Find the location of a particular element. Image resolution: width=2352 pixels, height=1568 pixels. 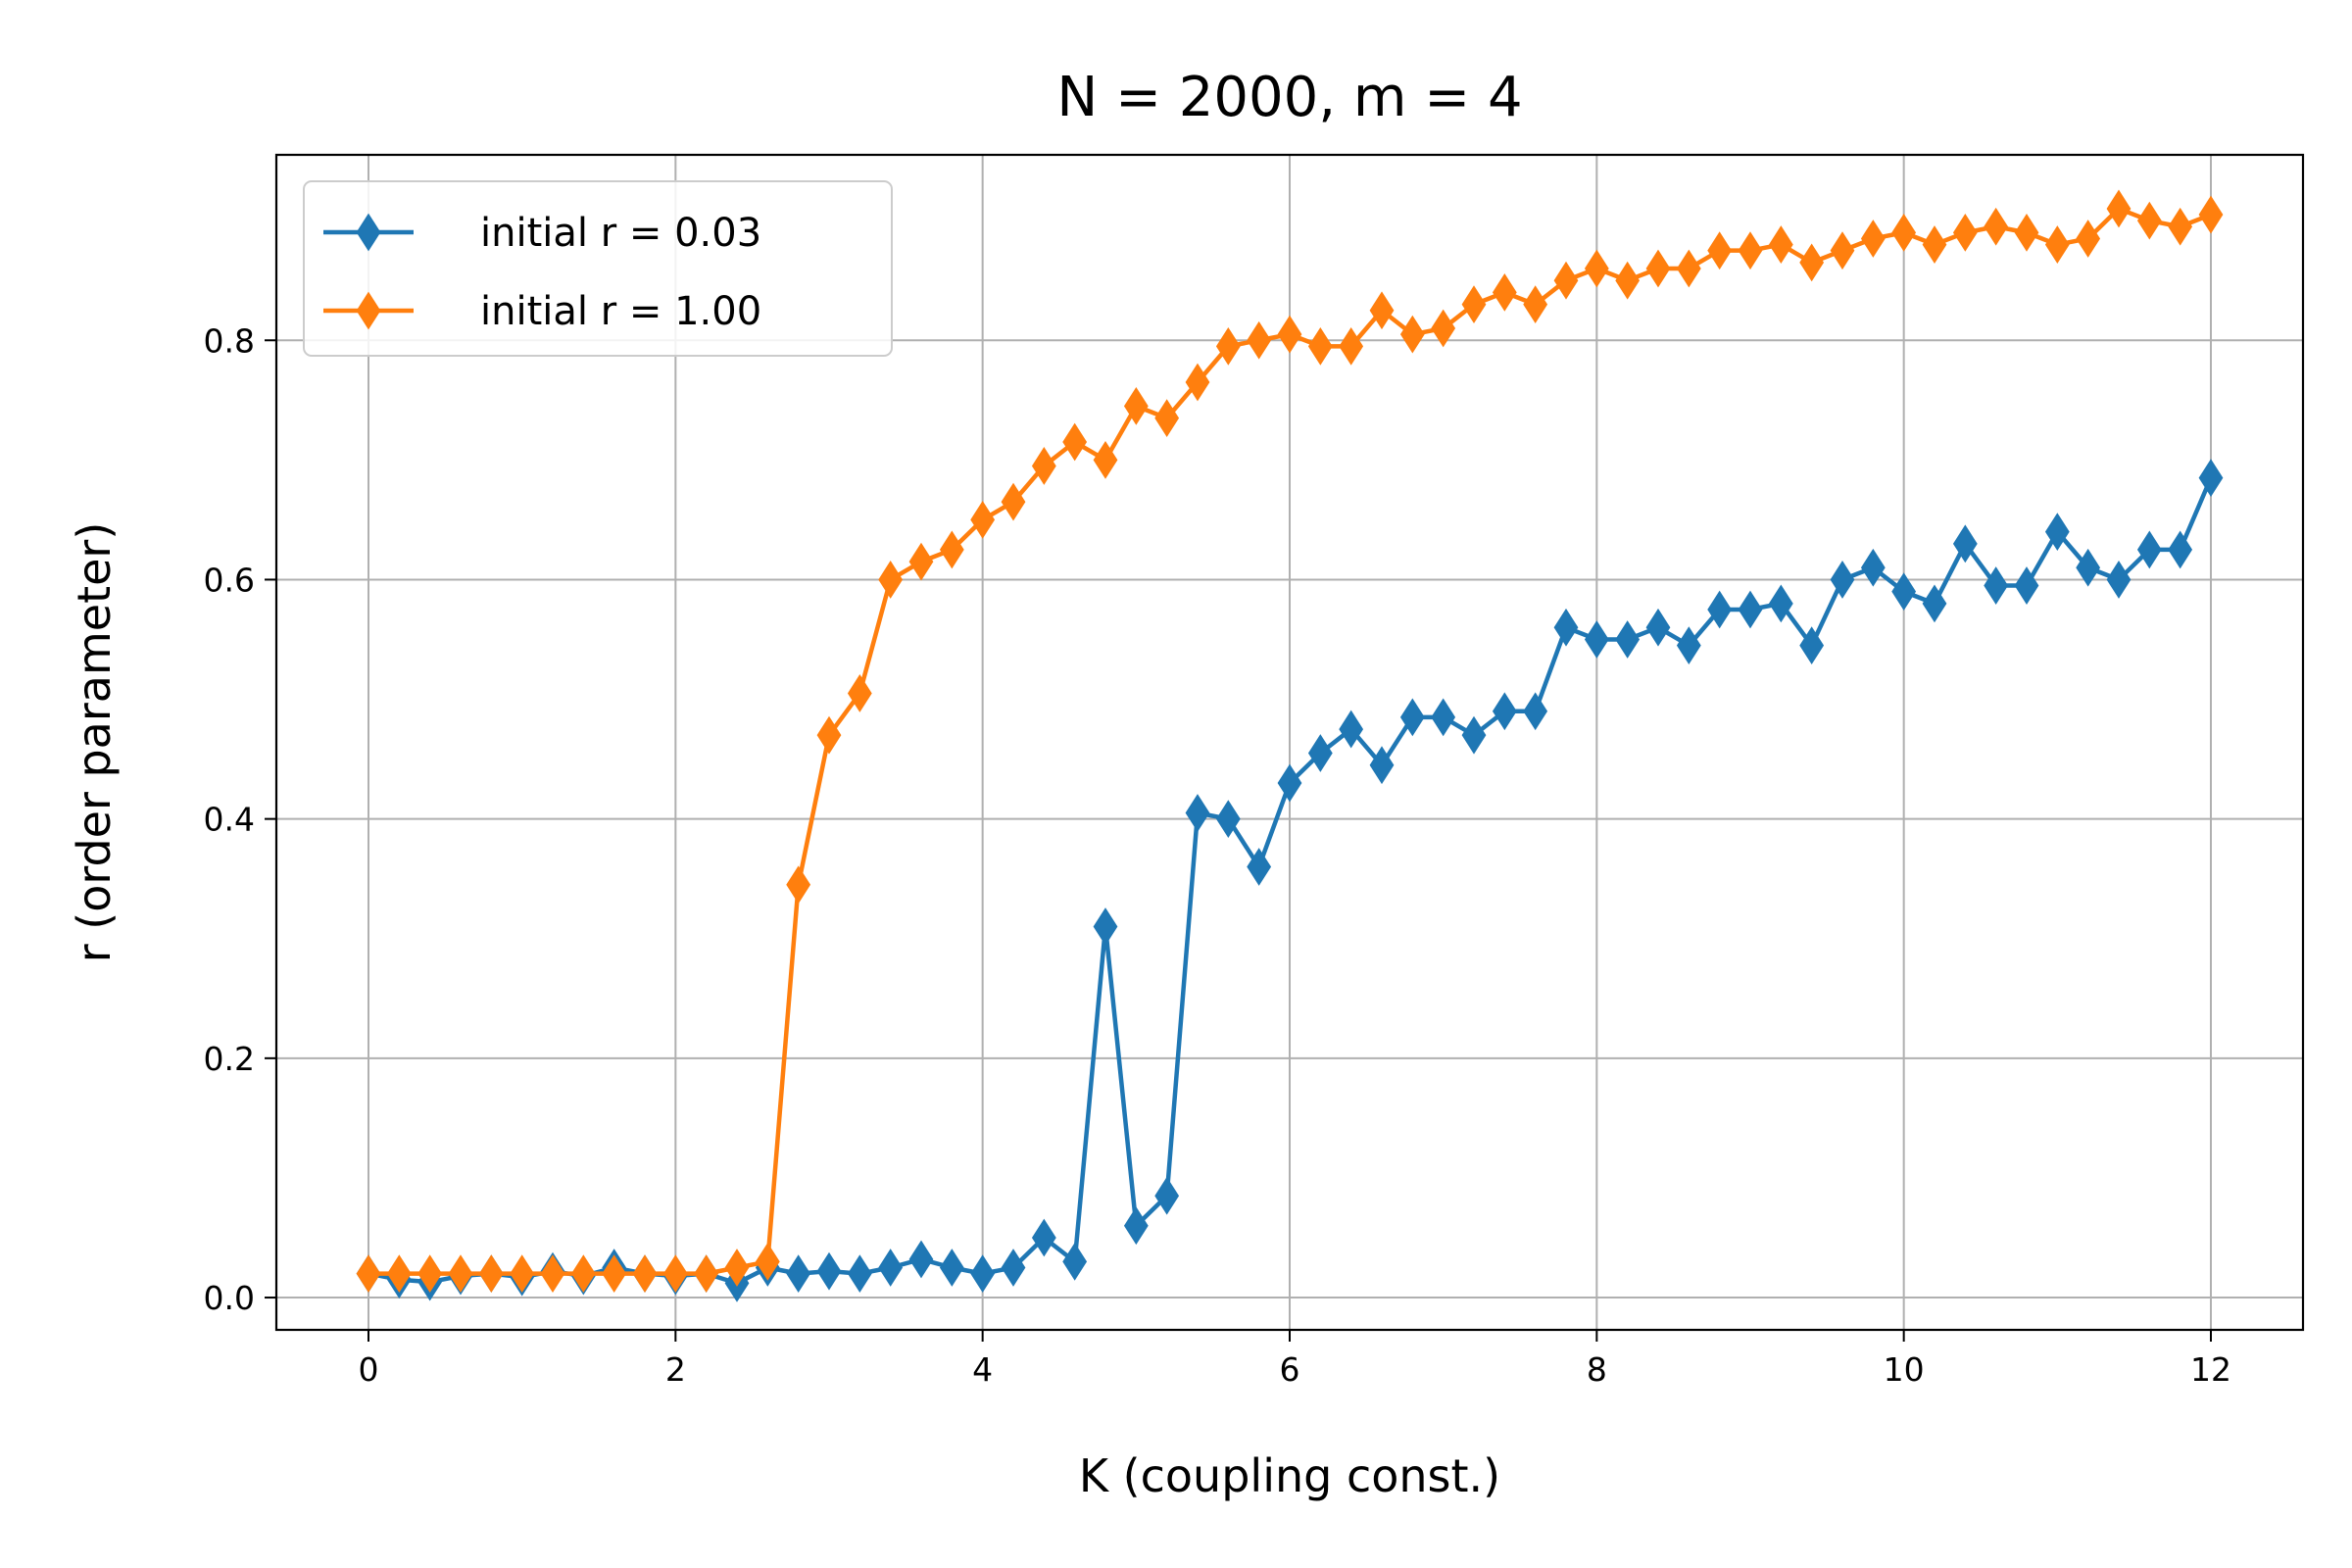

y-tick-label: 0.0 is located at coordinates (229, 1298).